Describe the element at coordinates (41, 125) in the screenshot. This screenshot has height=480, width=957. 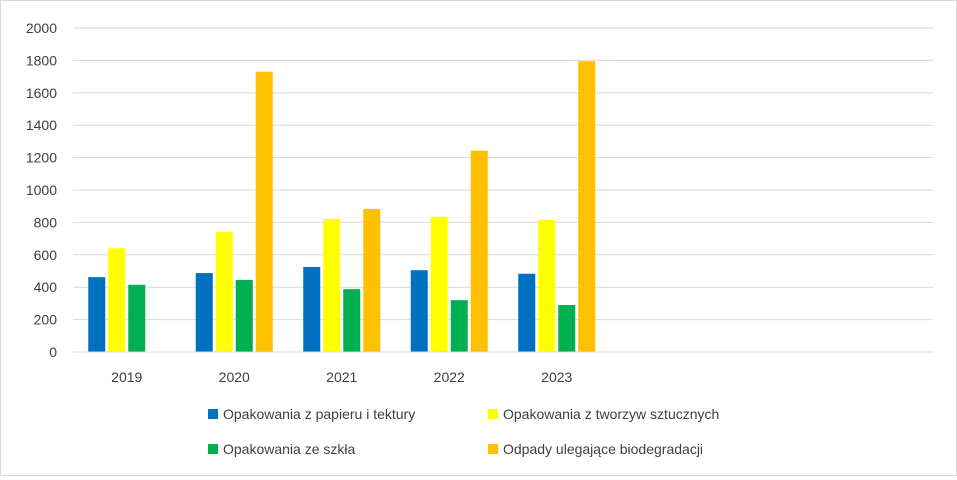
I see `y-tick-label: 1400` at that location.